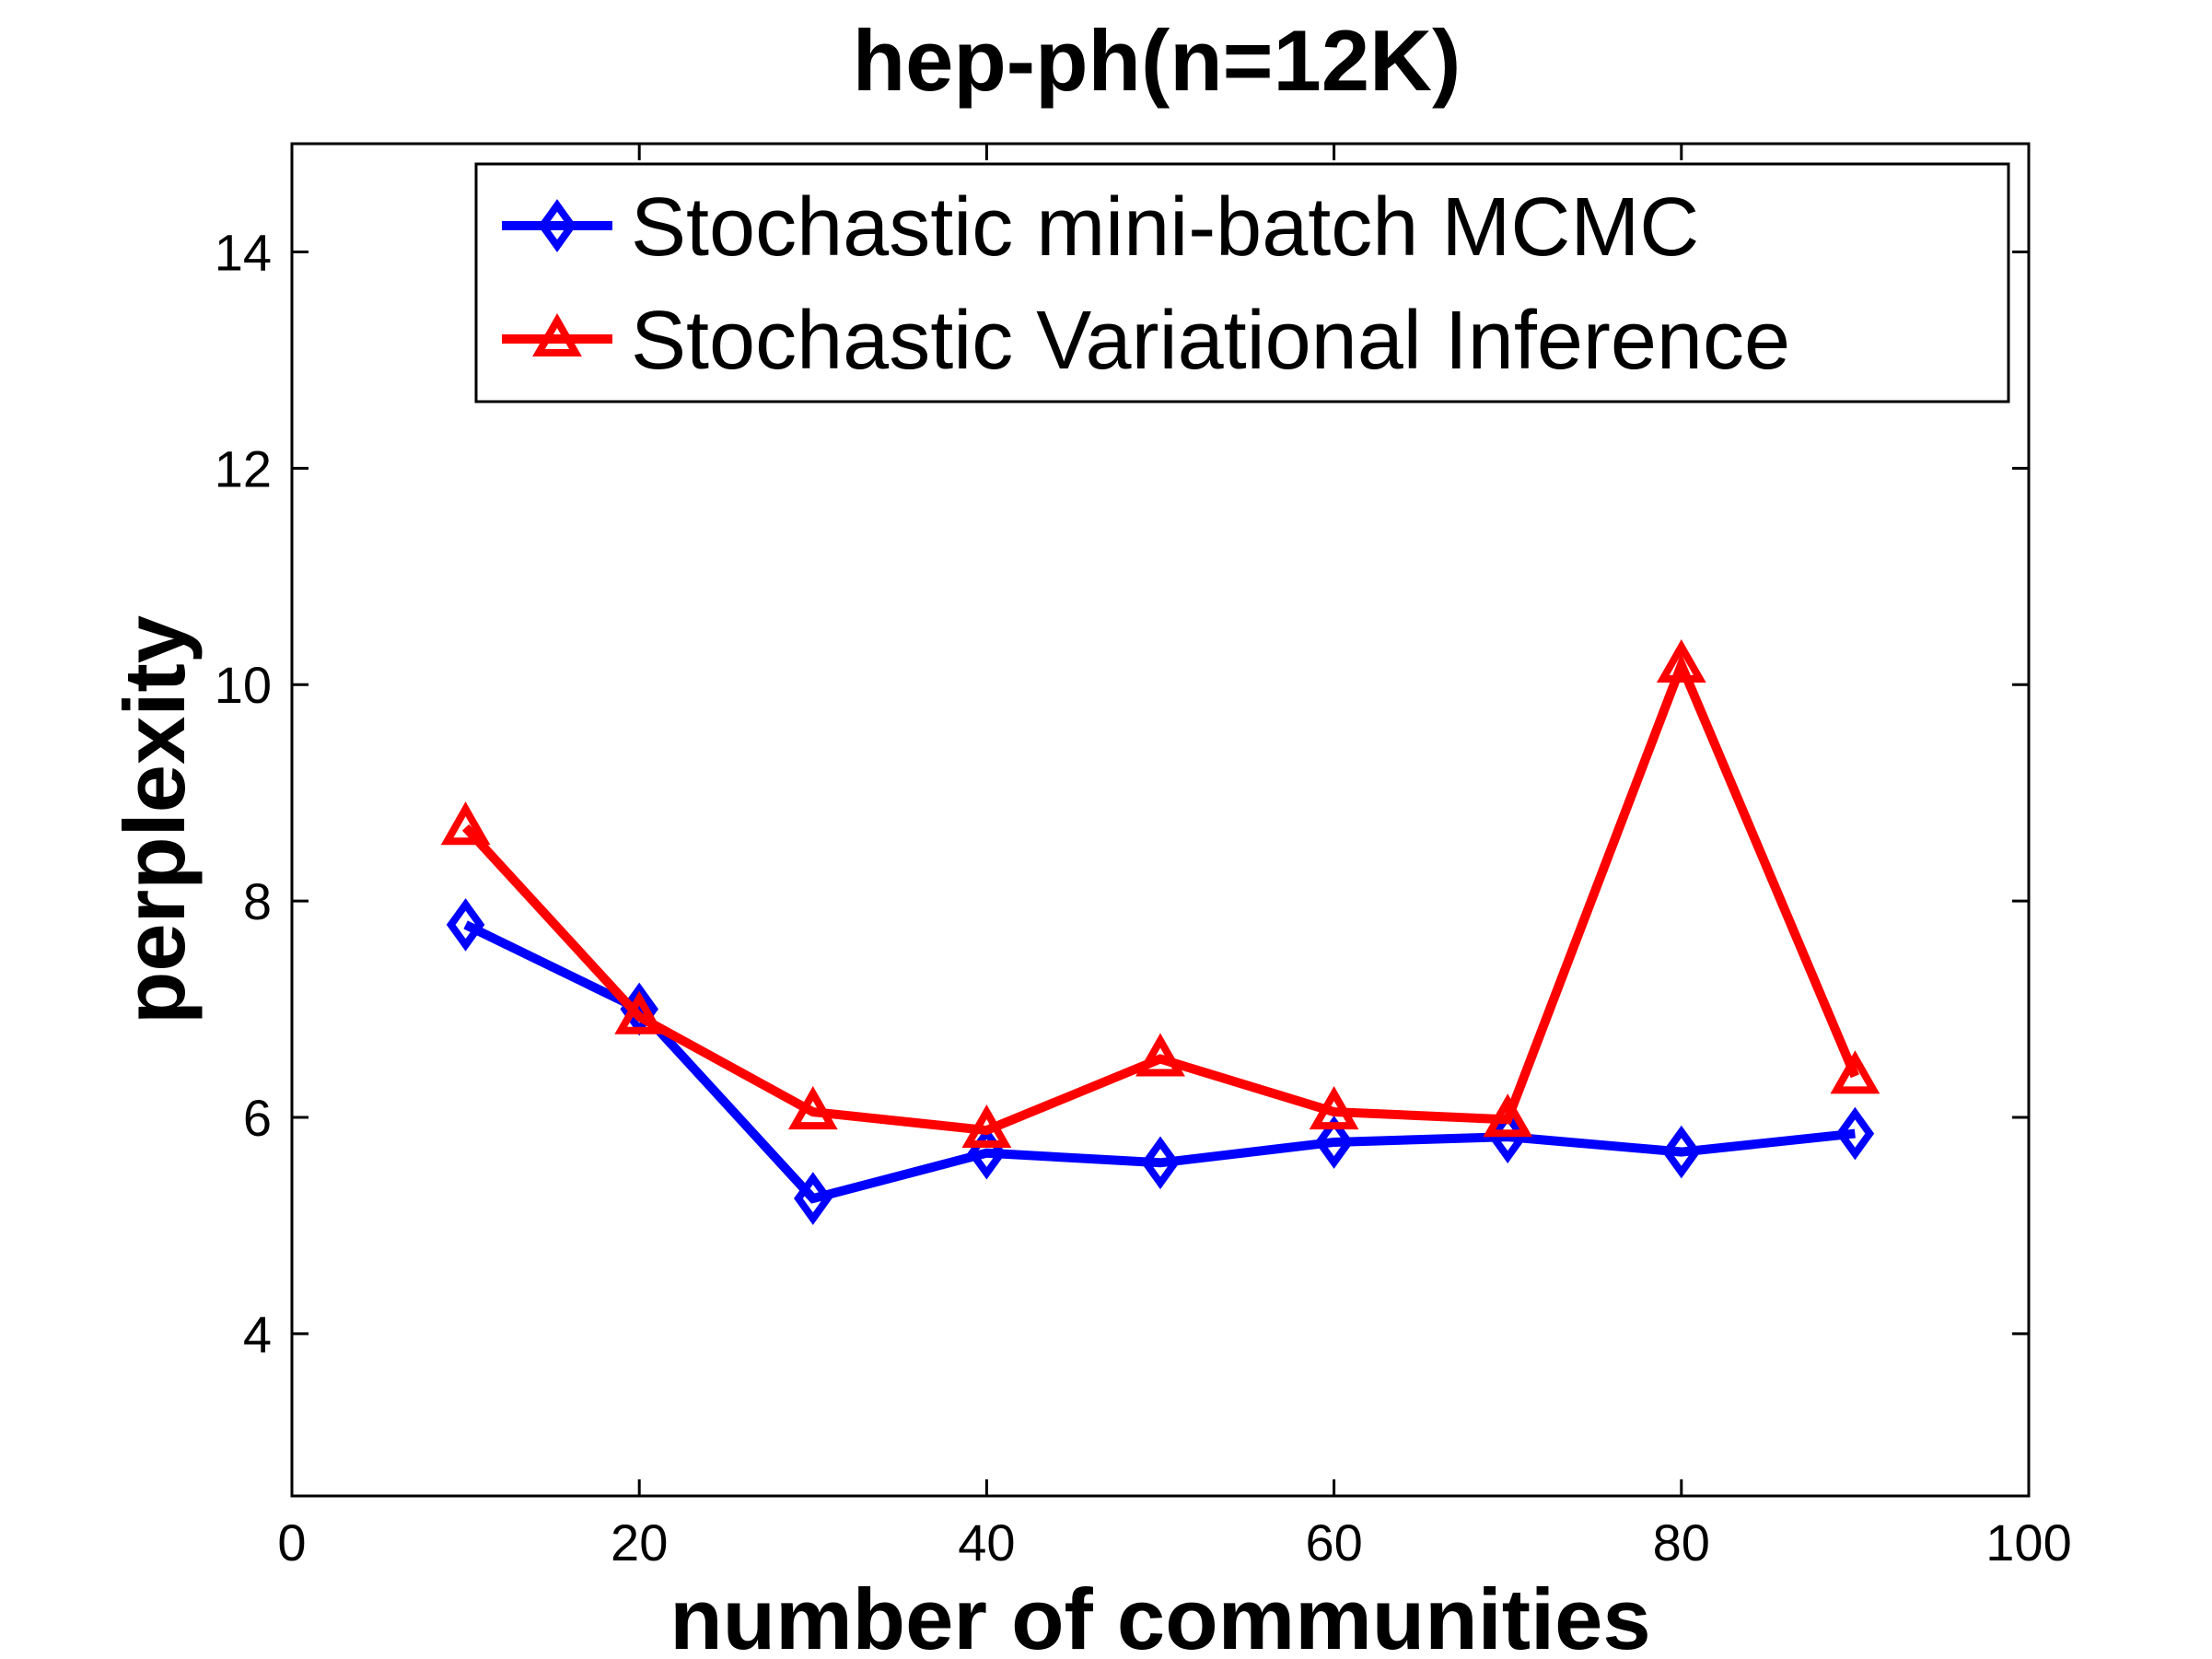  What do you see at coordinates (292, 1542) in the screenshot?
I see `x-tick-label: 0` at bounding box center [292, 1542].